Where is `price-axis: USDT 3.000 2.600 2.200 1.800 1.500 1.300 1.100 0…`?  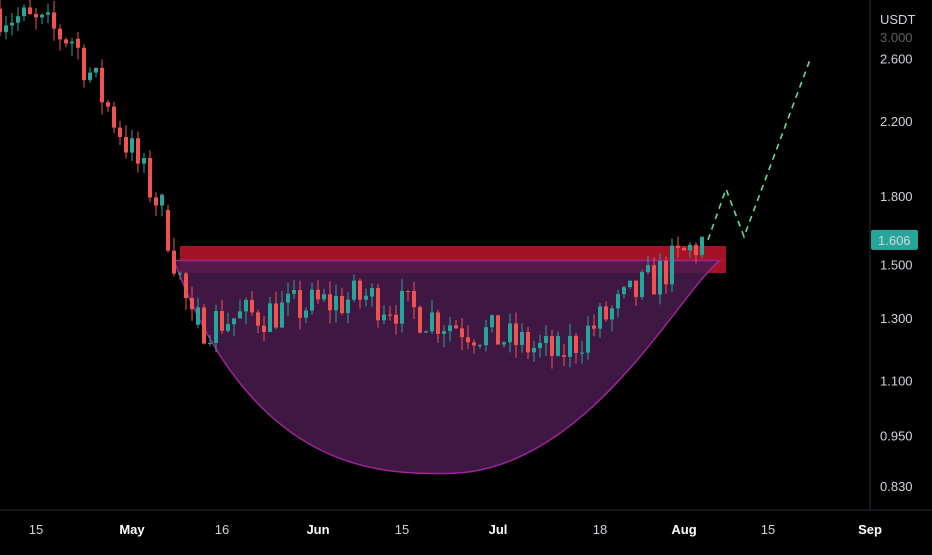 price-axis: USDT 3.000 2.600 2.200 1.800 1.500 1.300 1.100 0… is located at coordinates (894, 253).